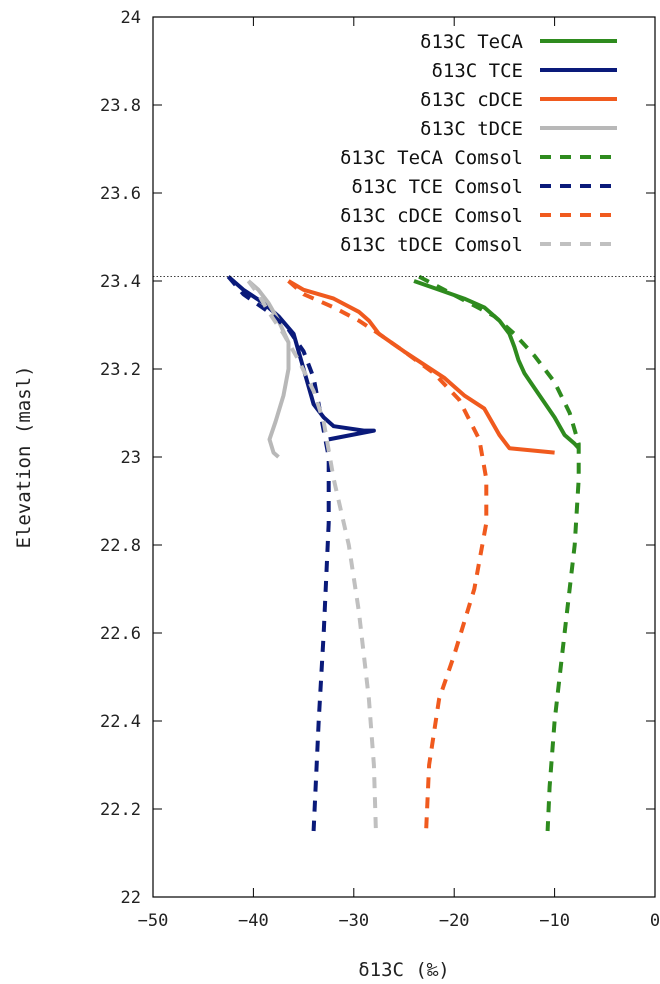 The height and width of the screenshot is (984, 660). What do you see at coordinates (120, 370) in the screenshot?
I see `y-tick-label: 23.2` at bounding box center [120, 370].